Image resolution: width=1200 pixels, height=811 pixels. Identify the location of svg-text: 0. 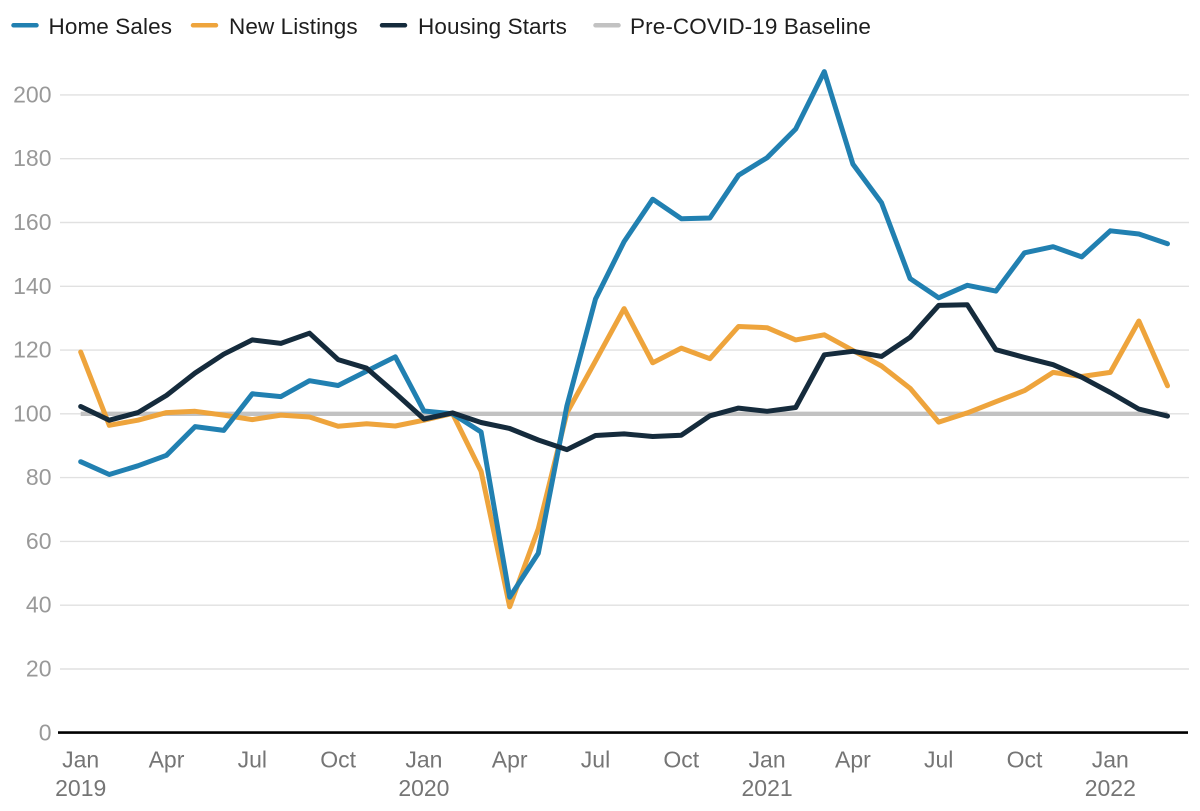
(45, 732).